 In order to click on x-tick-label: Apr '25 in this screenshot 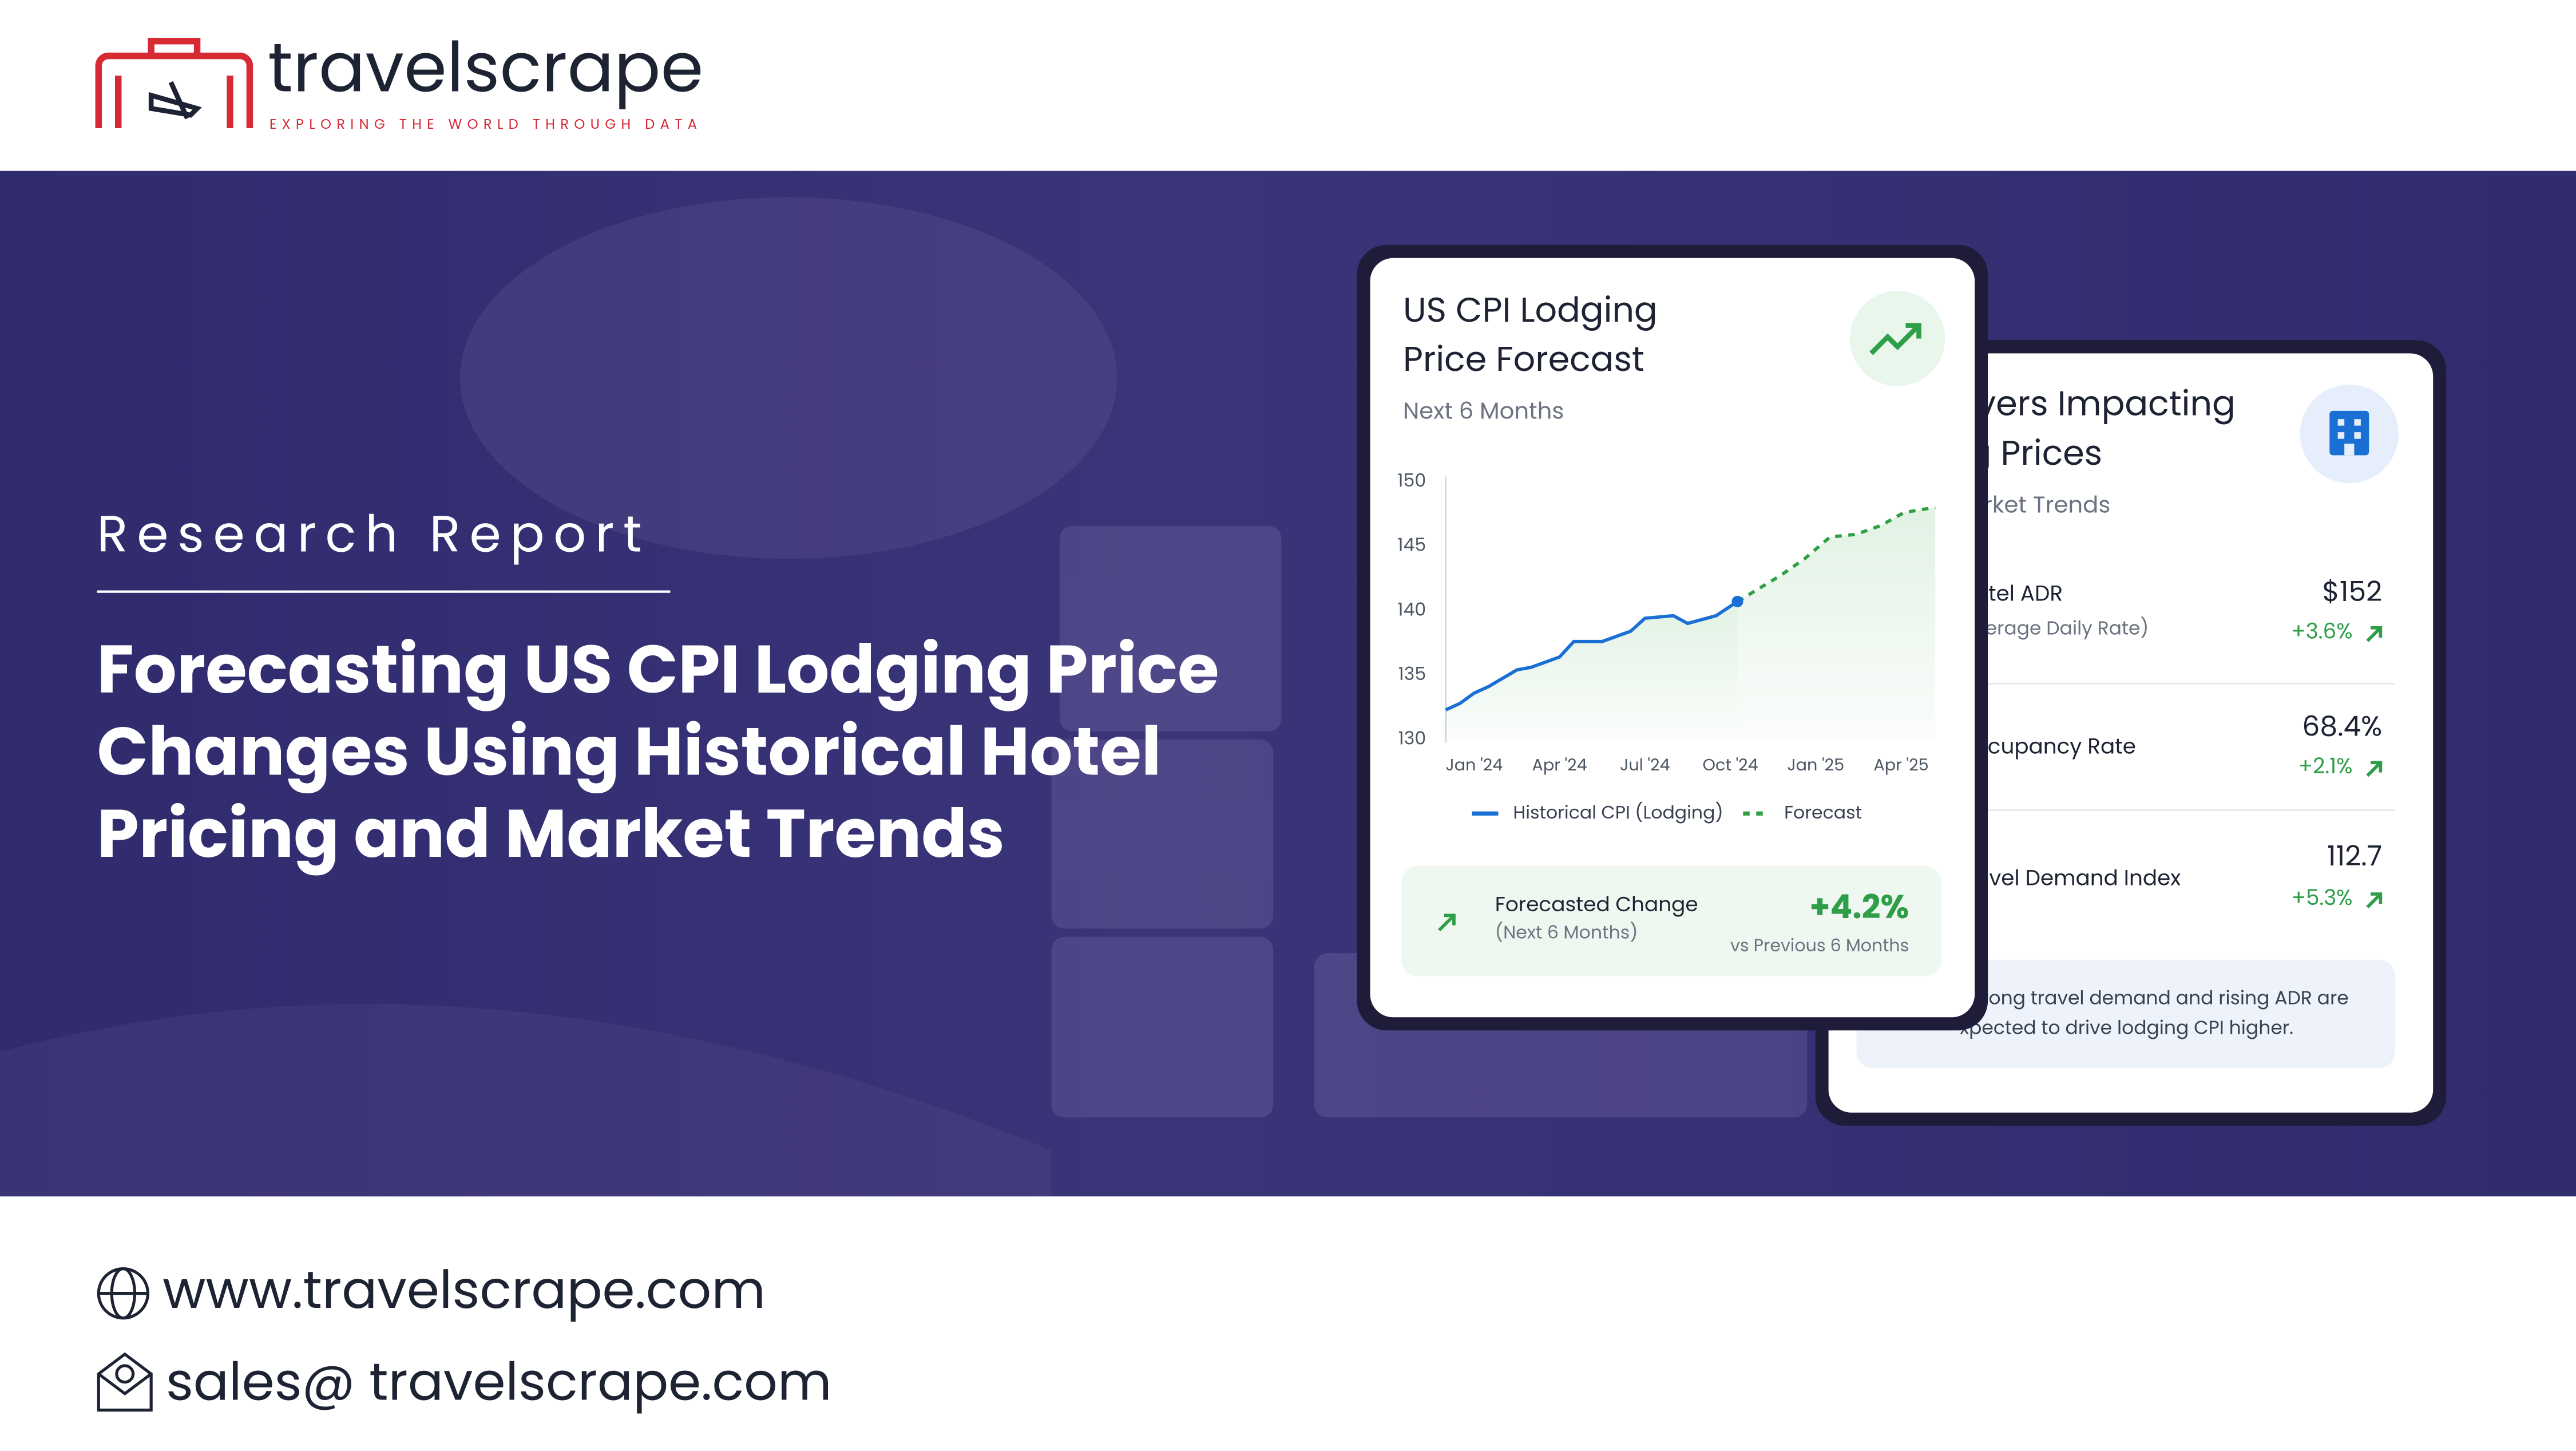, I will do `click(1901, 765)`.